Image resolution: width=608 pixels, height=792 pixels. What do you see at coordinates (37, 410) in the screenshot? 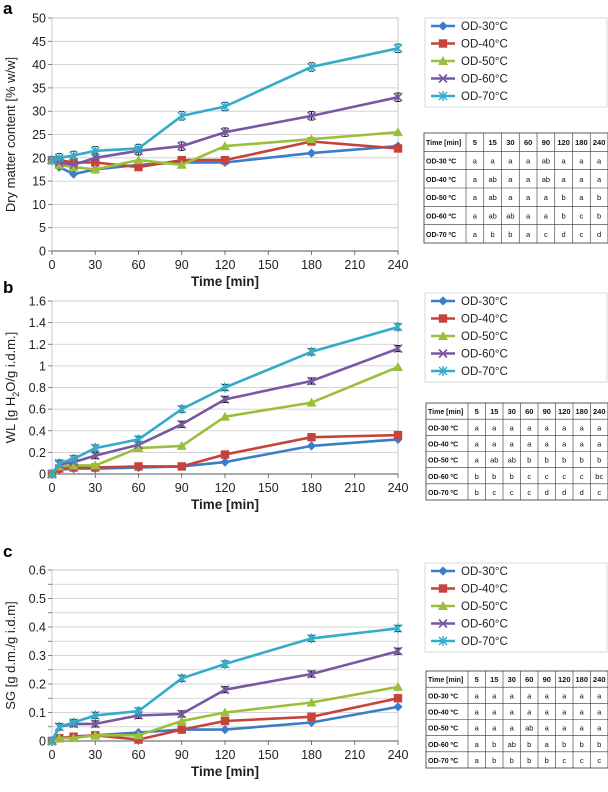
I see `y-tick-label: 0.6` at bounding box center [37, 410].